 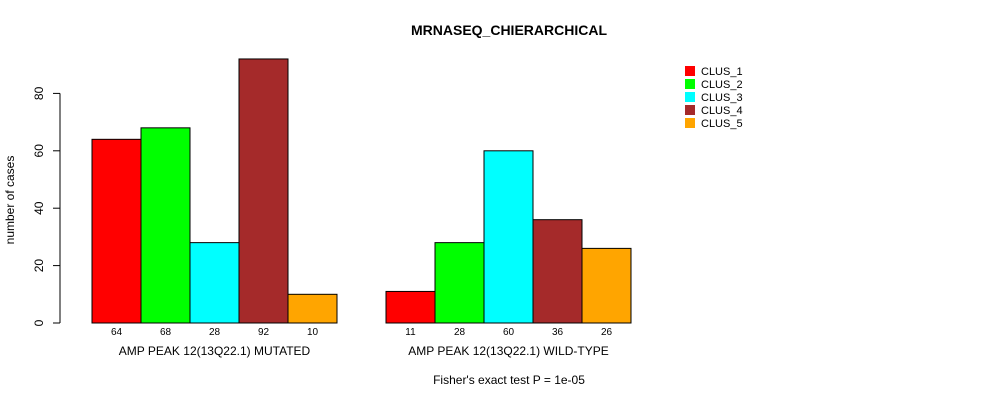 What do you see at coordinates (722, 124) in the screenshot?
I see `legend-label-clus-5: CLUS_5` at bounding box center [722, 124].